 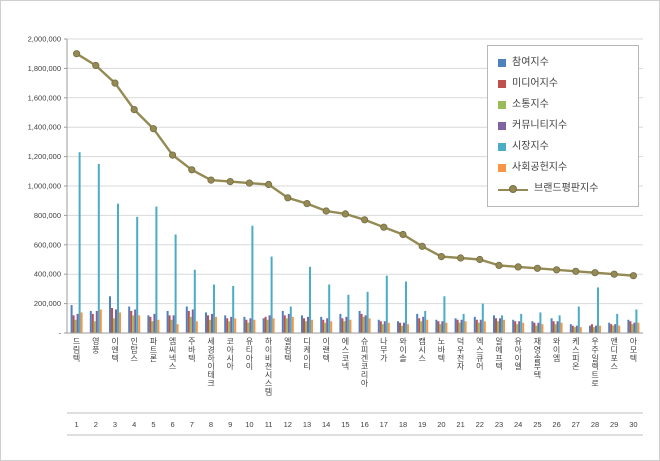 What do you see at coordinates (563, 63) in the screenshot?
I see `legend-item: 참여지수` at bounding box center [563, 63].